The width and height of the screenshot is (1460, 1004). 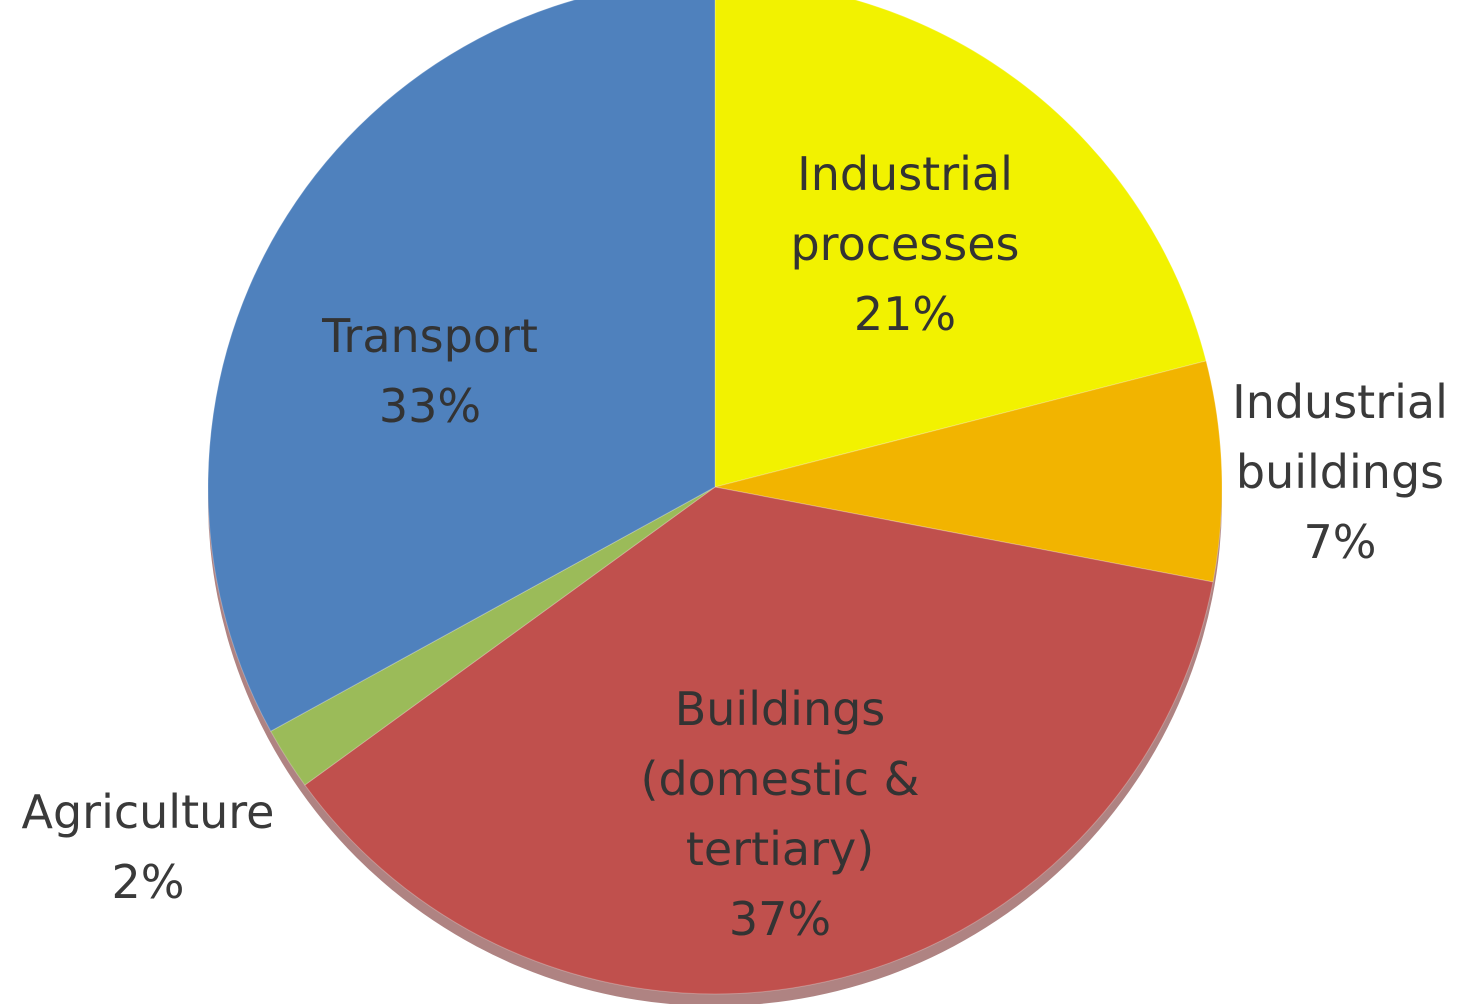 What do you see at coordinates (148, 847) in the screenshot?
I see `slice-label-agriculture: Agriculture 2%` at bounding box center [148, 847].